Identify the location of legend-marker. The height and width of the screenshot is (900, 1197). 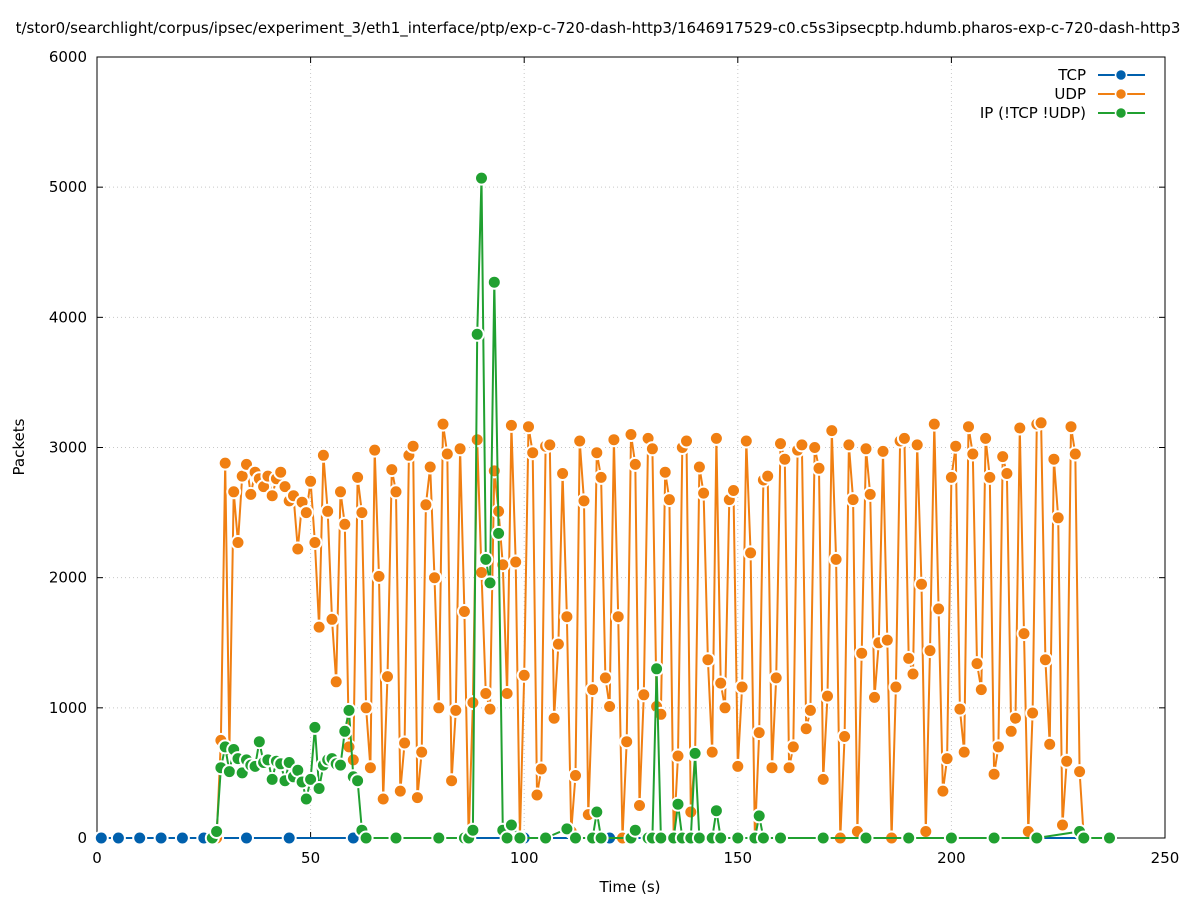
(1121, 94).